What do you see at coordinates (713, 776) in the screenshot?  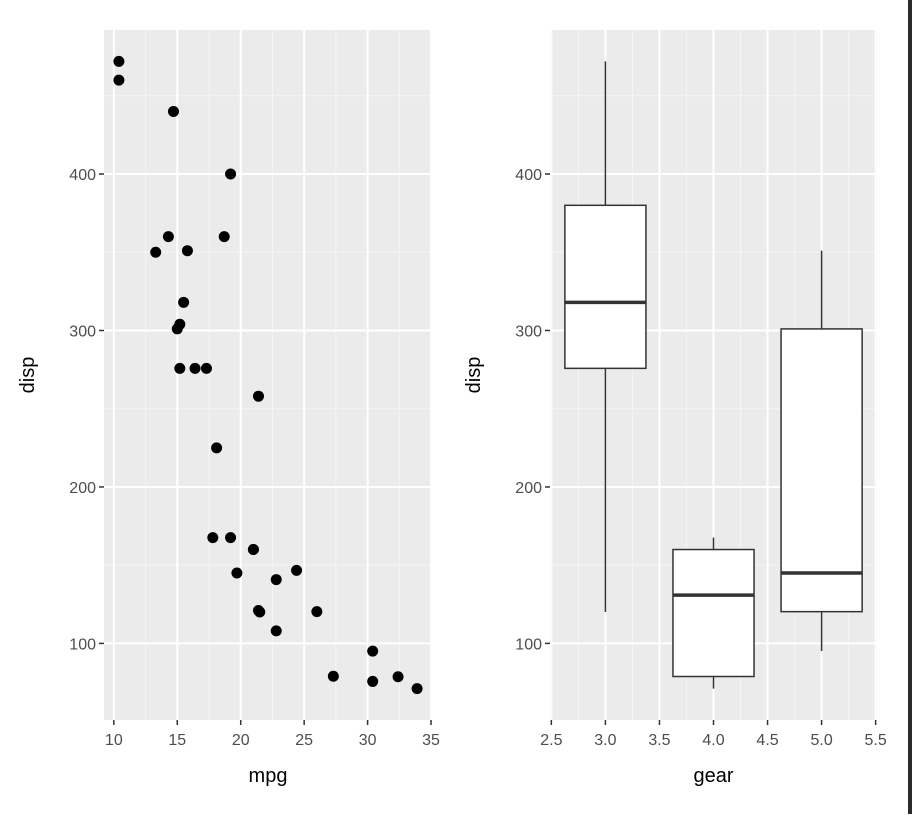 I see `x-axis-label: gear` at bounding box center [713, 776].